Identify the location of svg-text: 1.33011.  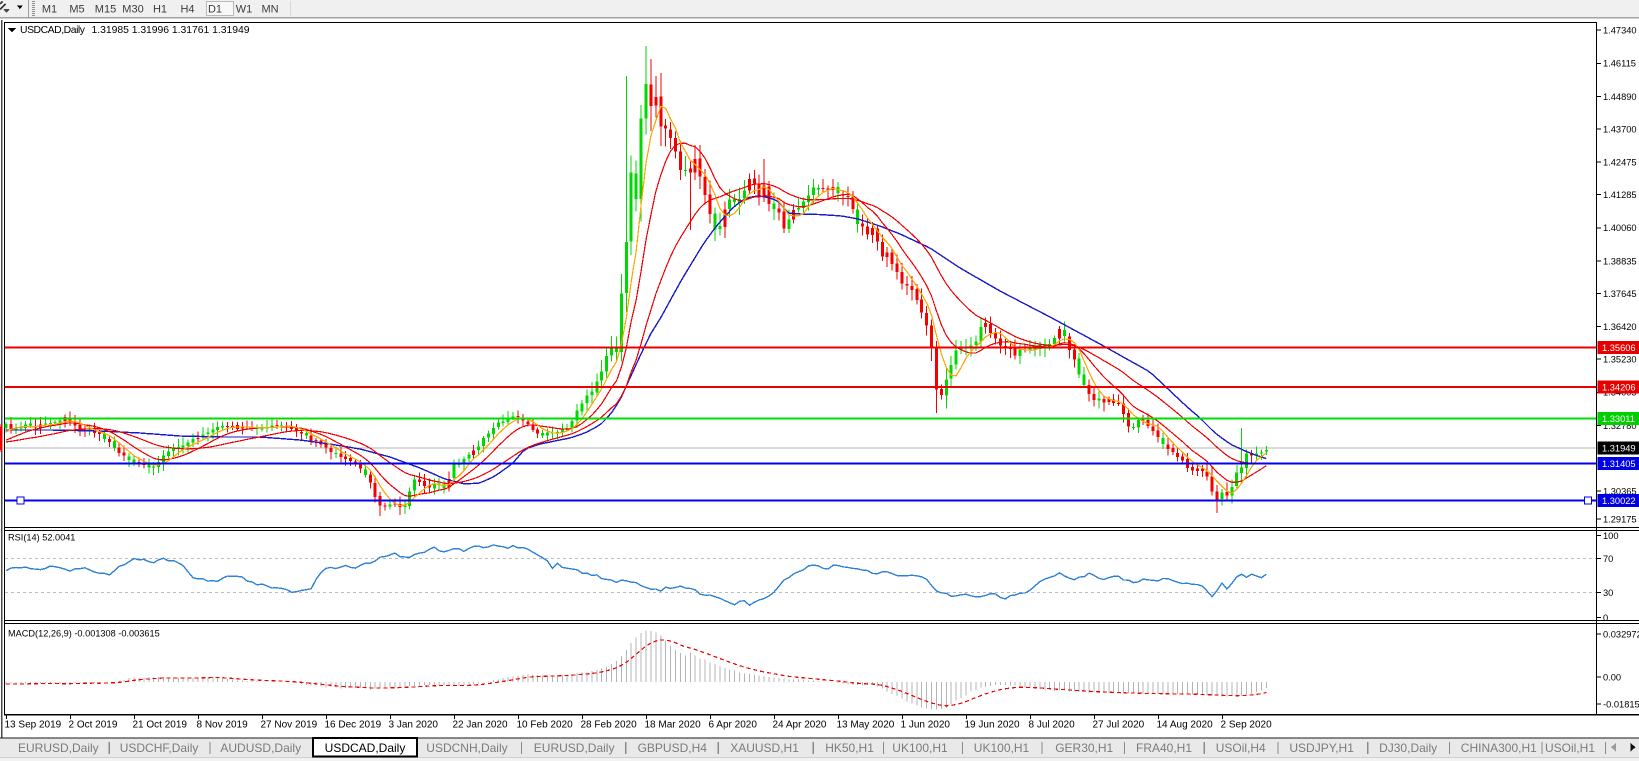
(1618, 419).